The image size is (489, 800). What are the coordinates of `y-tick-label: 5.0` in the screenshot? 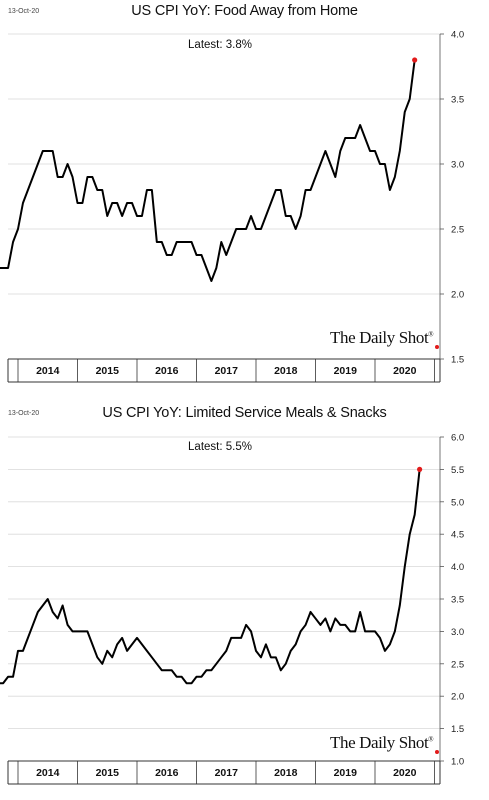 It's located at (457, 502).